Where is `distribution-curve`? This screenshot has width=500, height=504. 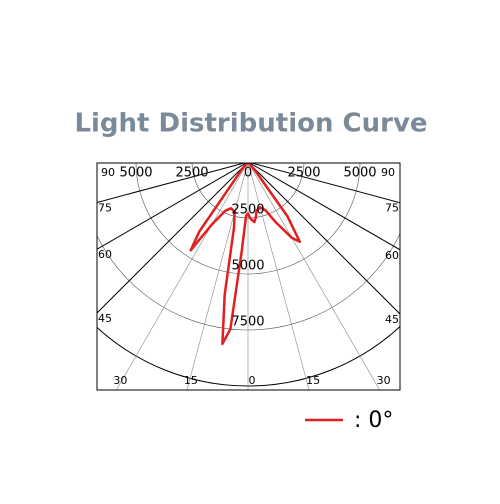
distribution-curve is located at coordinates (245, 254).